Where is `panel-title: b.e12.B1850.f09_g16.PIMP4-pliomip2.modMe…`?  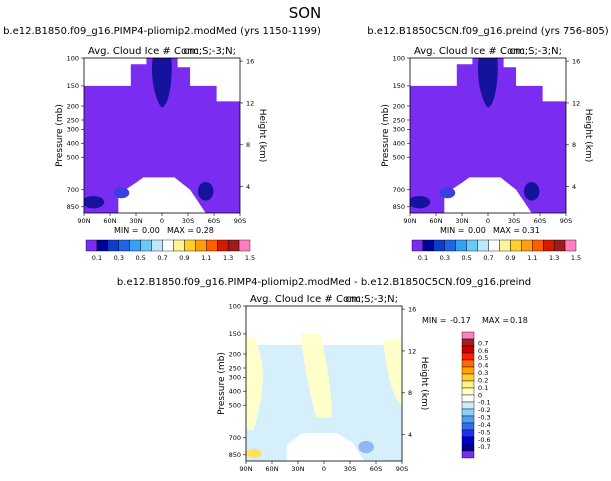 panel-title: b.e12.B1850.f09_g16.PIMP4-pliomip2.modMe… is located at coordinates (162, 31).